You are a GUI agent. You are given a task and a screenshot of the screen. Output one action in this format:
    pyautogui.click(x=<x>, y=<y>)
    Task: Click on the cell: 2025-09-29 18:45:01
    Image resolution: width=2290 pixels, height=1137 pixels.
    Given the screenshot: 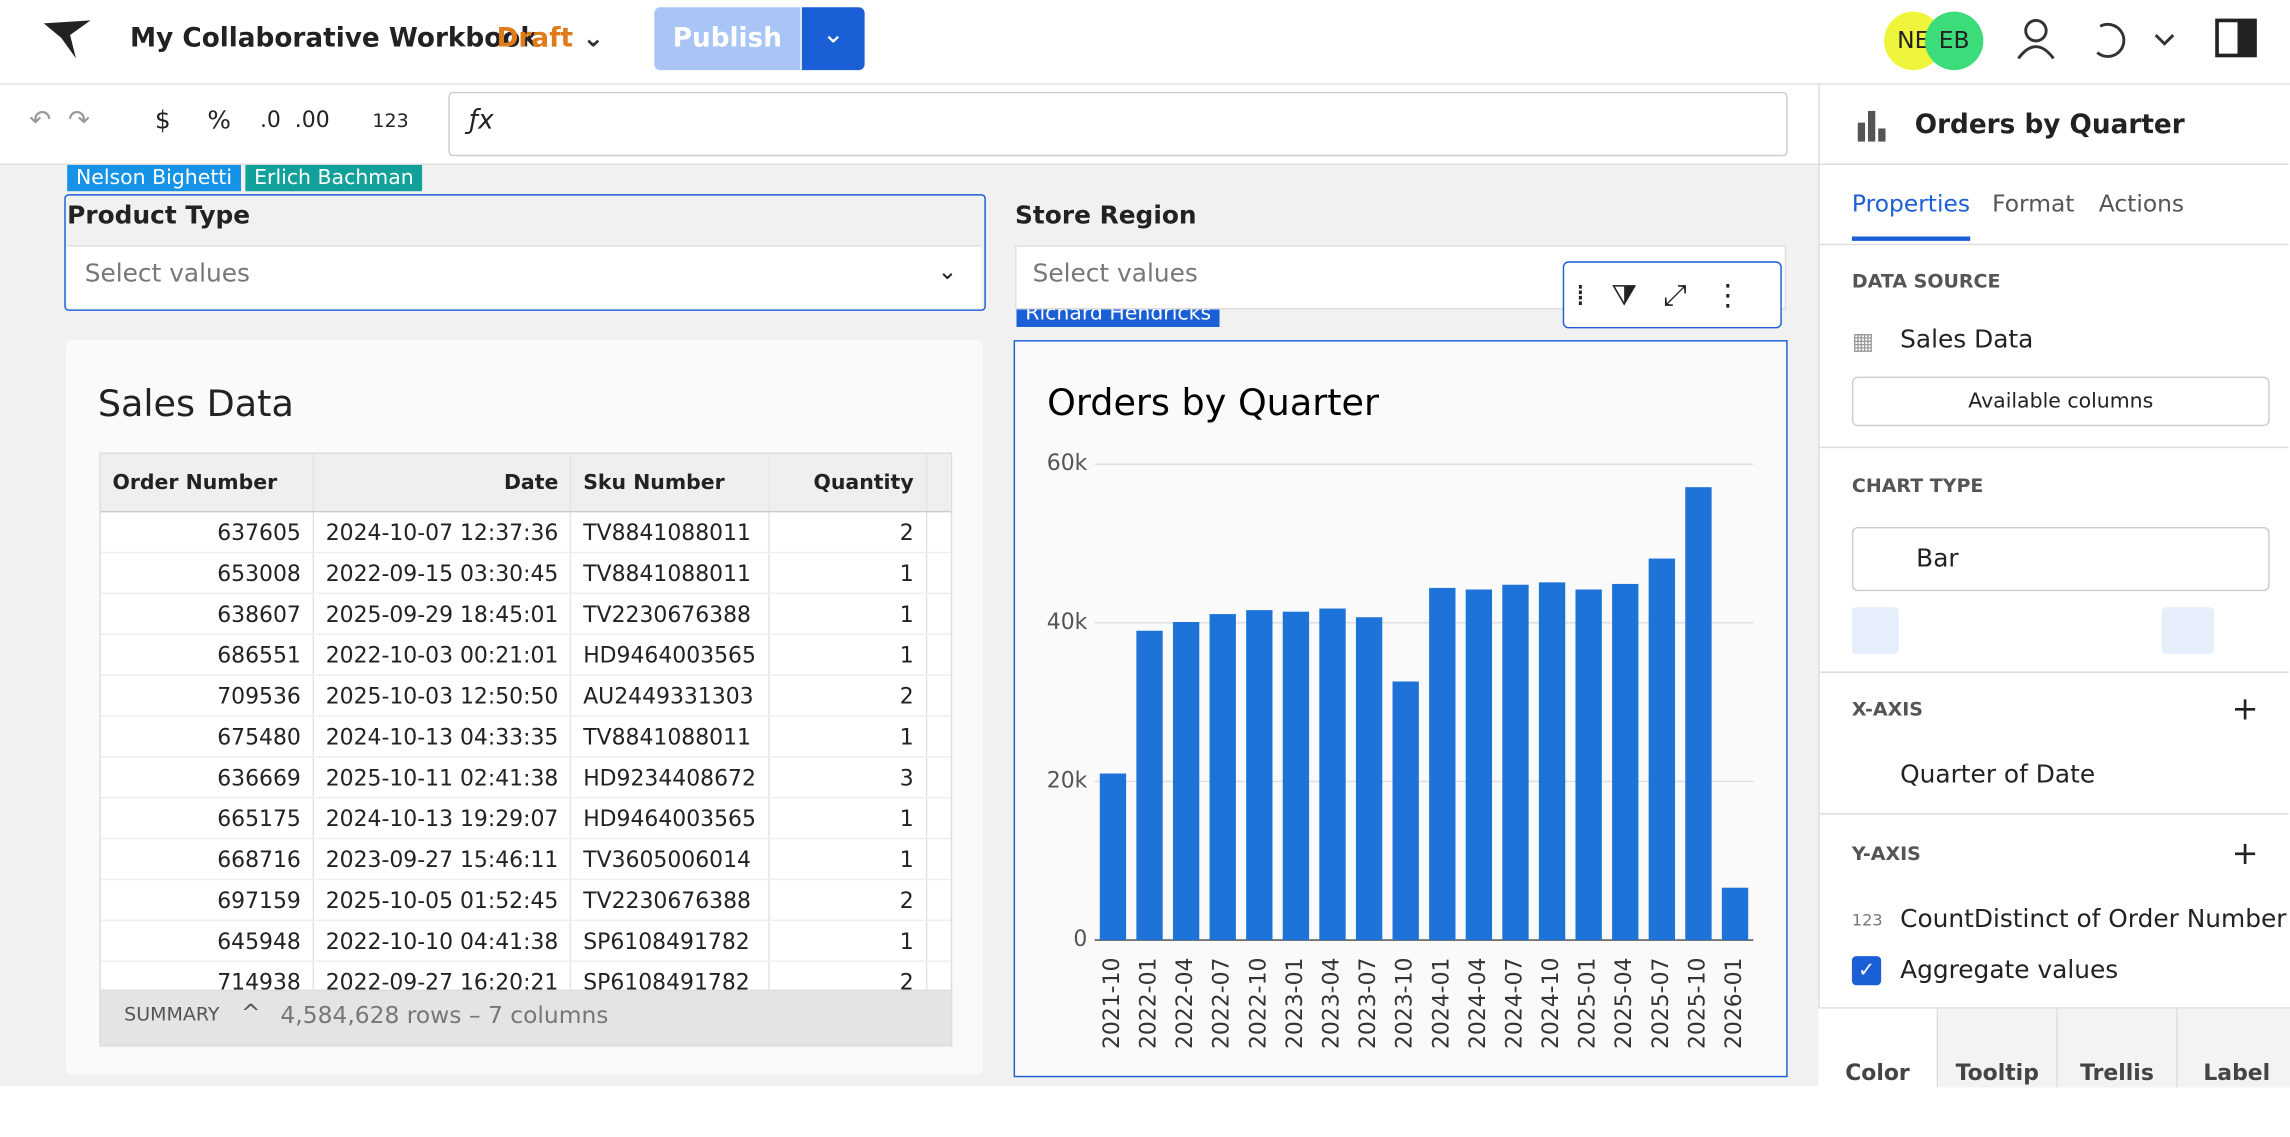 What is the action you would take?
    pyautogui.click(x=442, y=614)
    